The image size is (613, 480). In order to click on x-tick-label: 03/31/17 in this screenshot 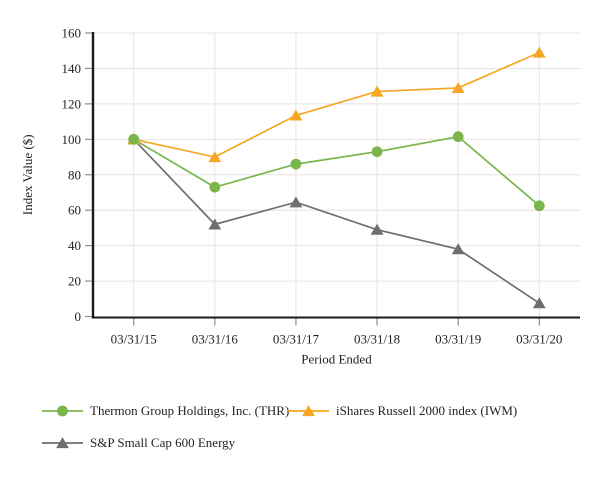, I will do `click(296, 339)`.